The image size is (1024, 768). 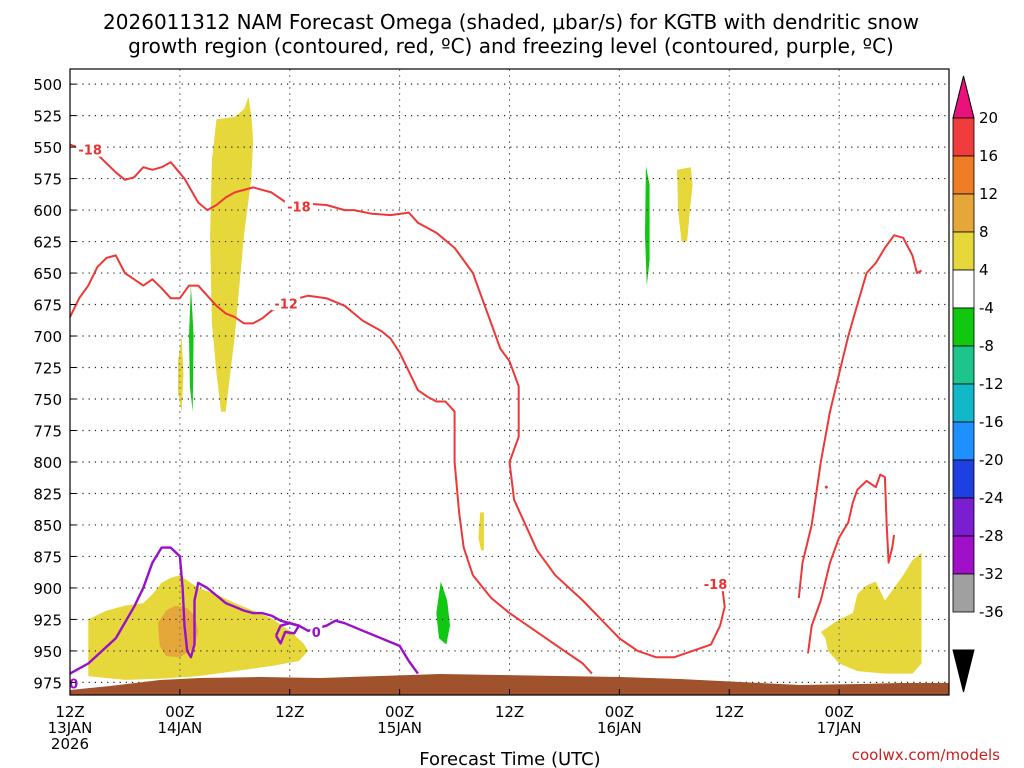 What do you see at coordinates (47, 243) in the screenshot?
I see `y-tick-label-5: 625` at bounding box center [47, 243].